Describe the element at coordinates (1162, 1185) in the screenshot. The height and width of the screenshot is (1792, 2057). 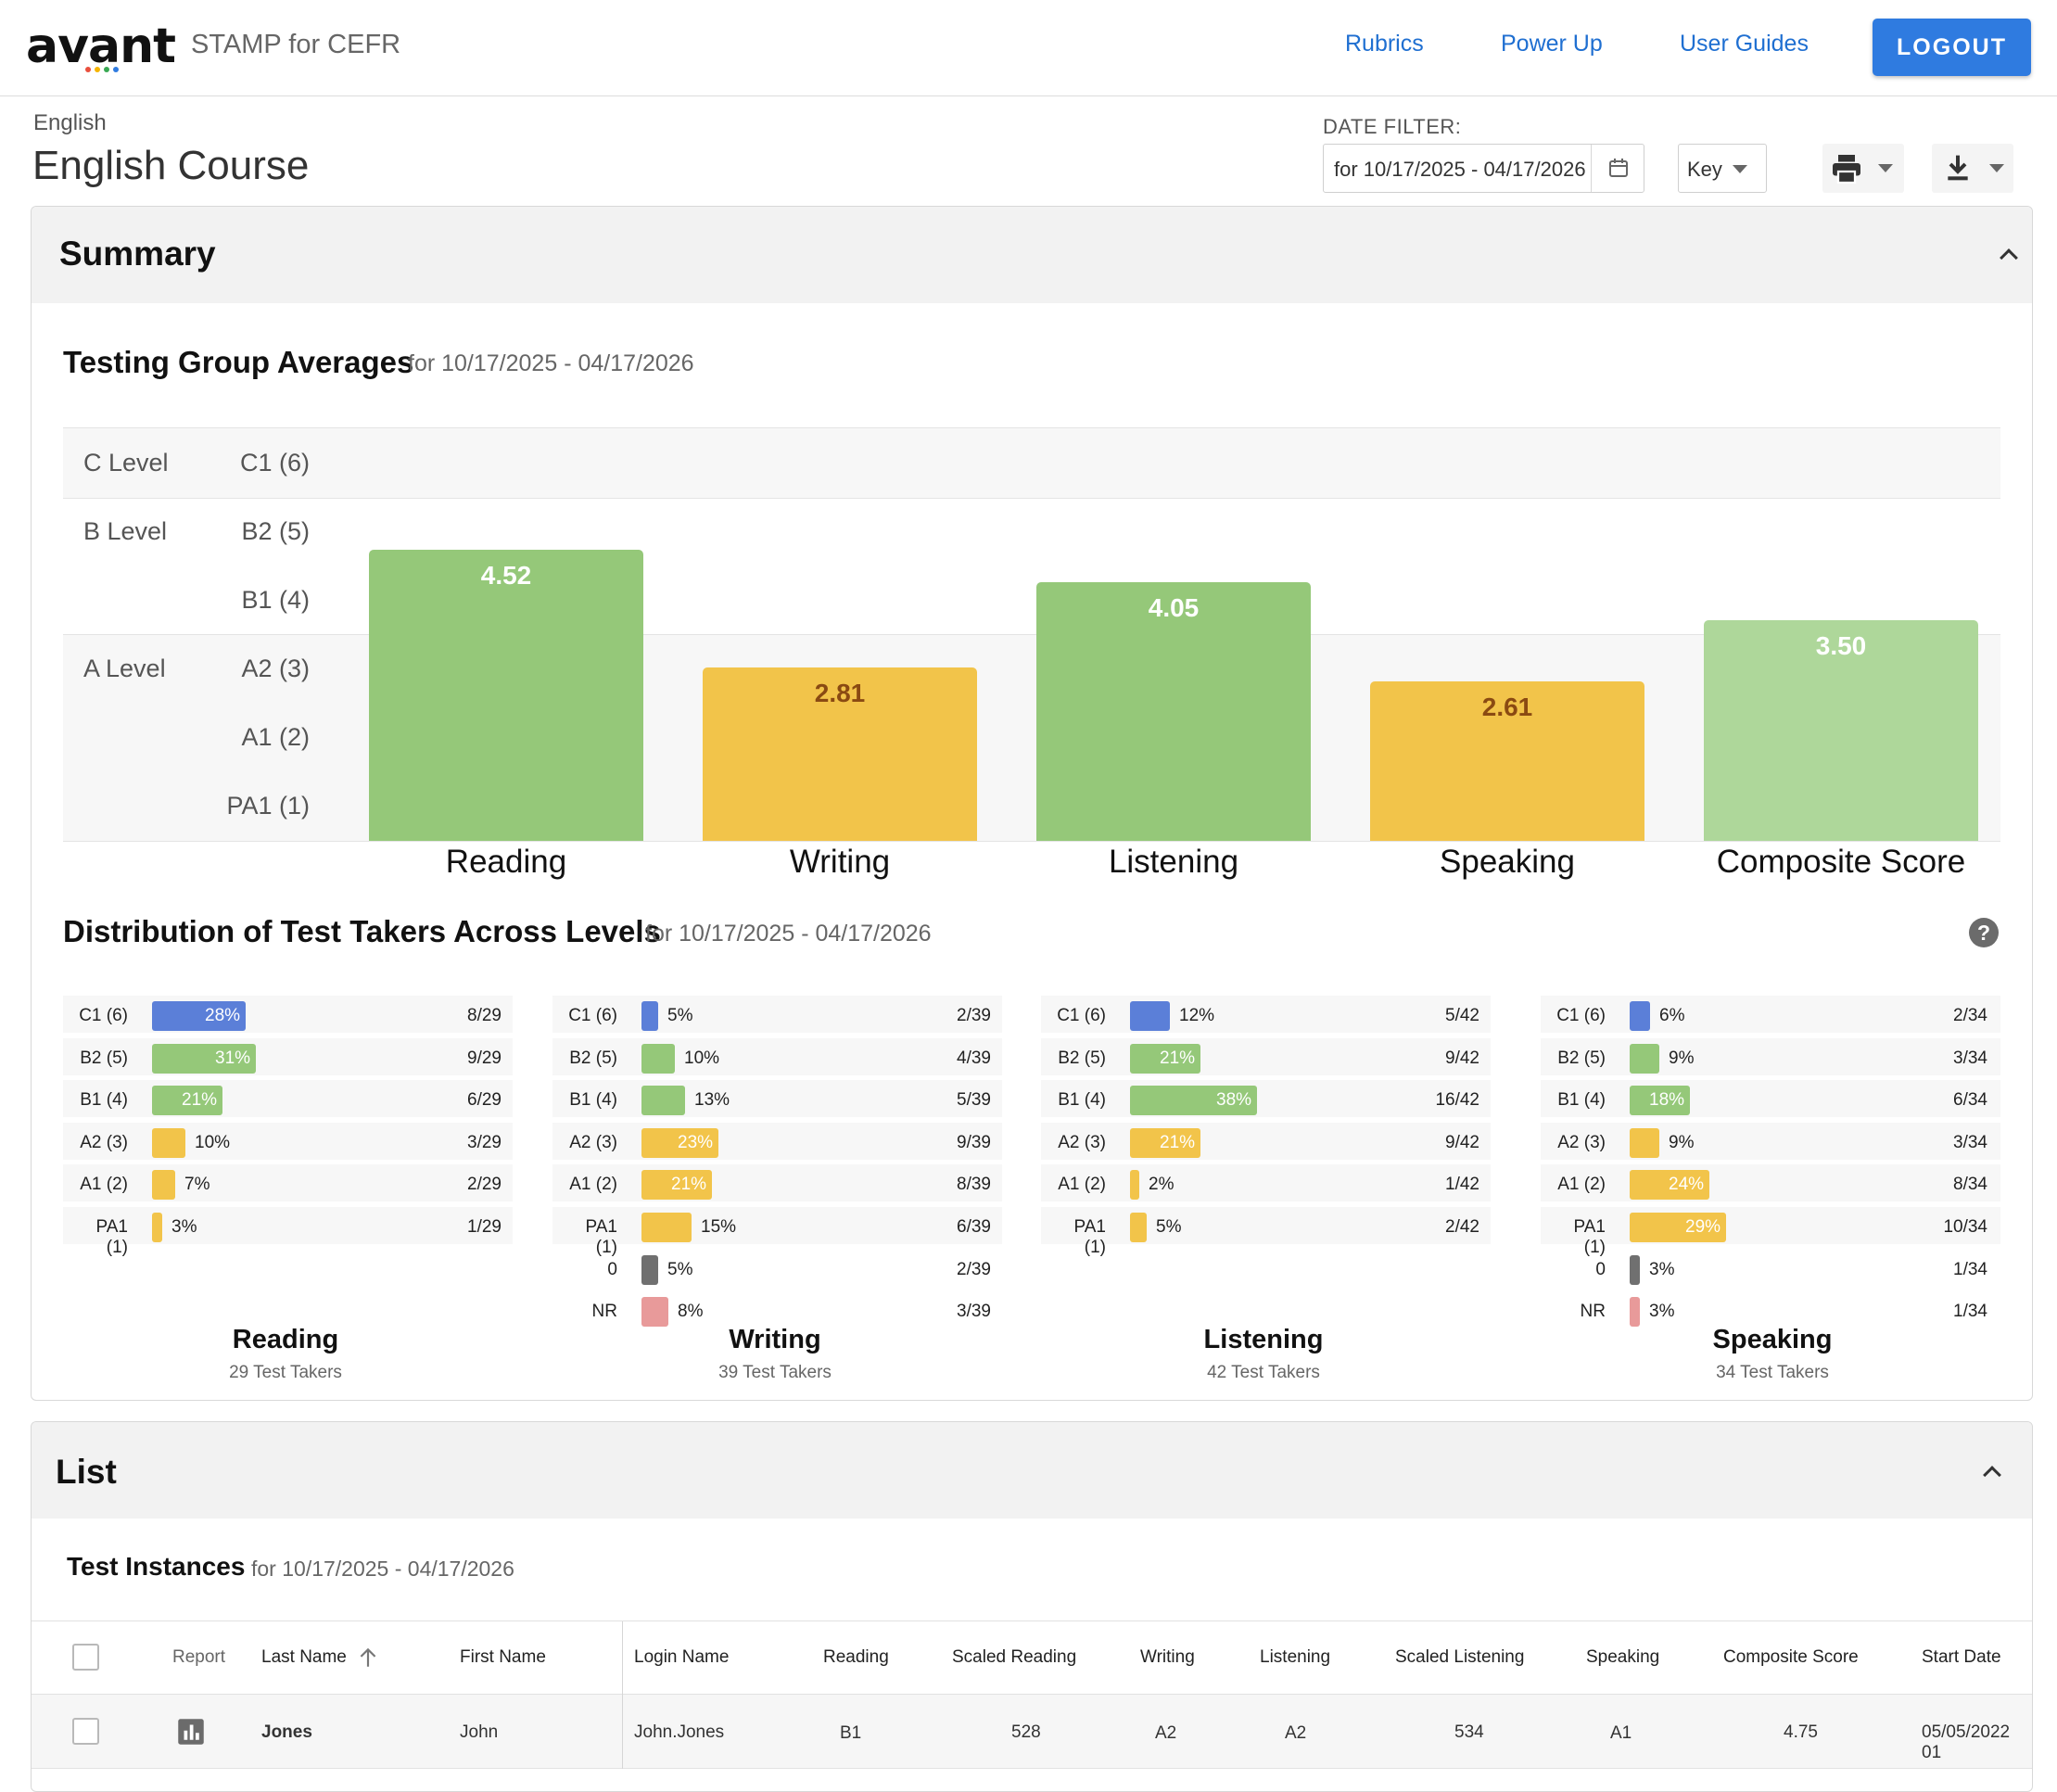
I see `distribution-percent: 2%` at that location.